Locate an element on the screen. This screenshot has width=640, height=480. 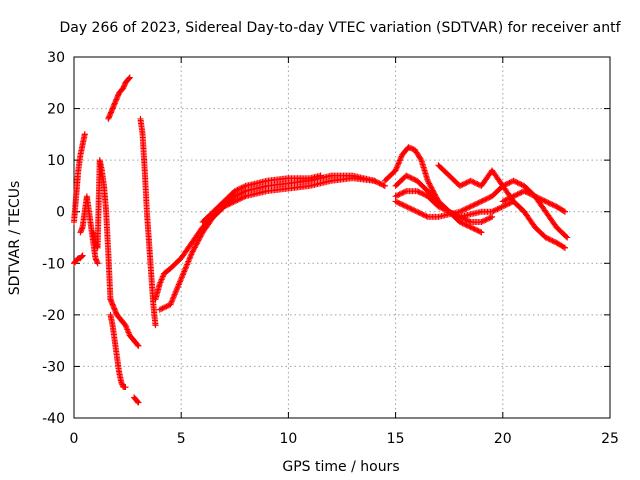
x-tick-label: 25 is located at coordinates (610, 439).